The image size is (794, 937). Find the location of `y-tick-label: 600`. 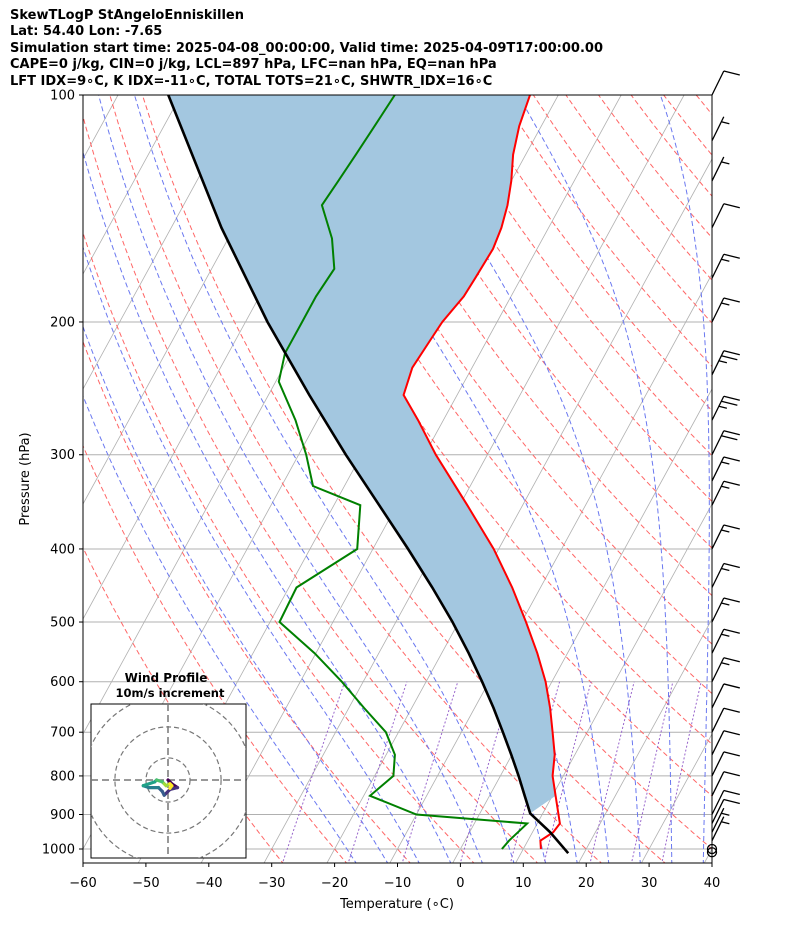

y-tick-label: 600 is located at coordinates (62, 682).